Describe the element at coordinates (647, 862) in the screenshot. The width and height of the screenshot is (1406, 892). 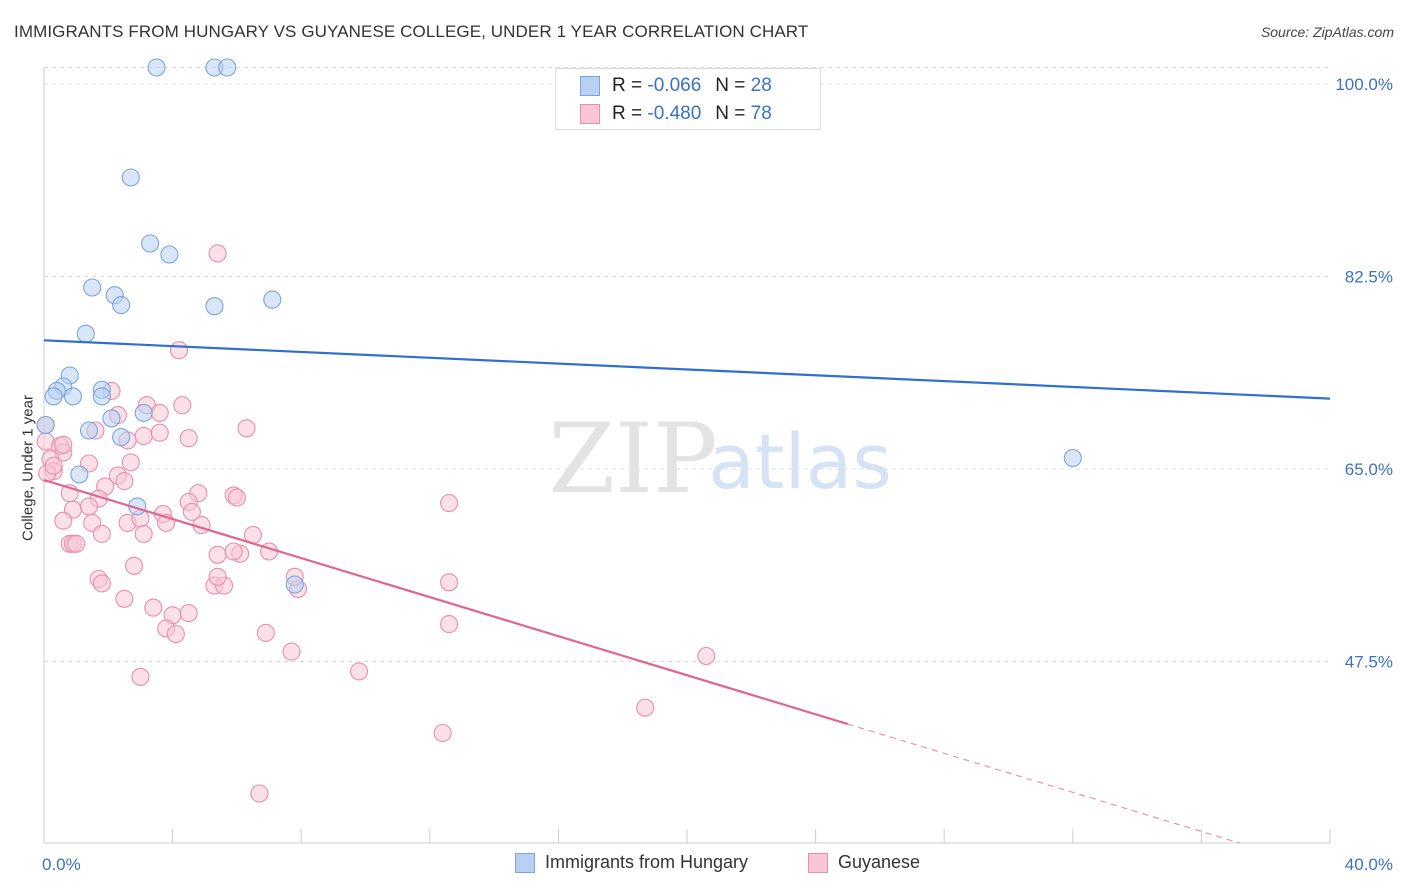
I see `hungary-legend-label: Immigrants from Hungary` at that location.